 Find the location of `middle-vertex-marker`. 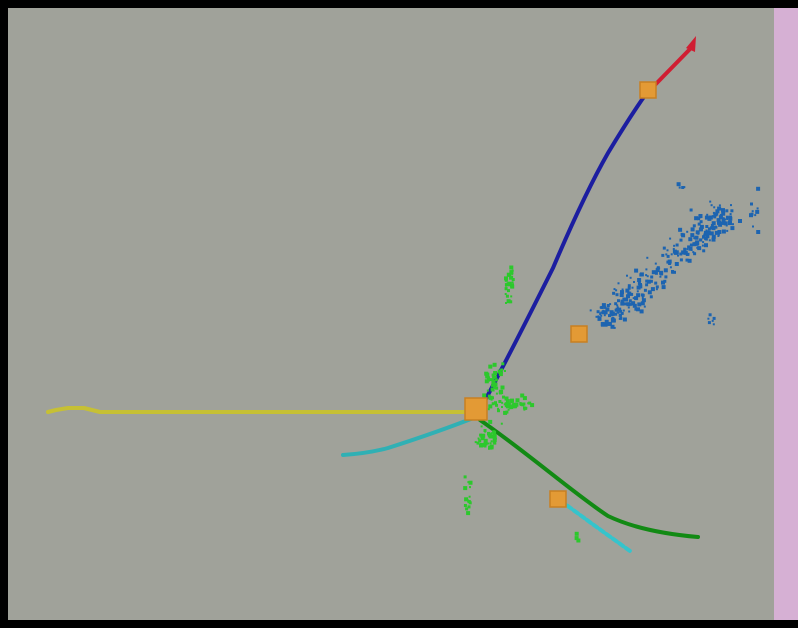

middle-vertex-marker is located at coordinates (579, 334).